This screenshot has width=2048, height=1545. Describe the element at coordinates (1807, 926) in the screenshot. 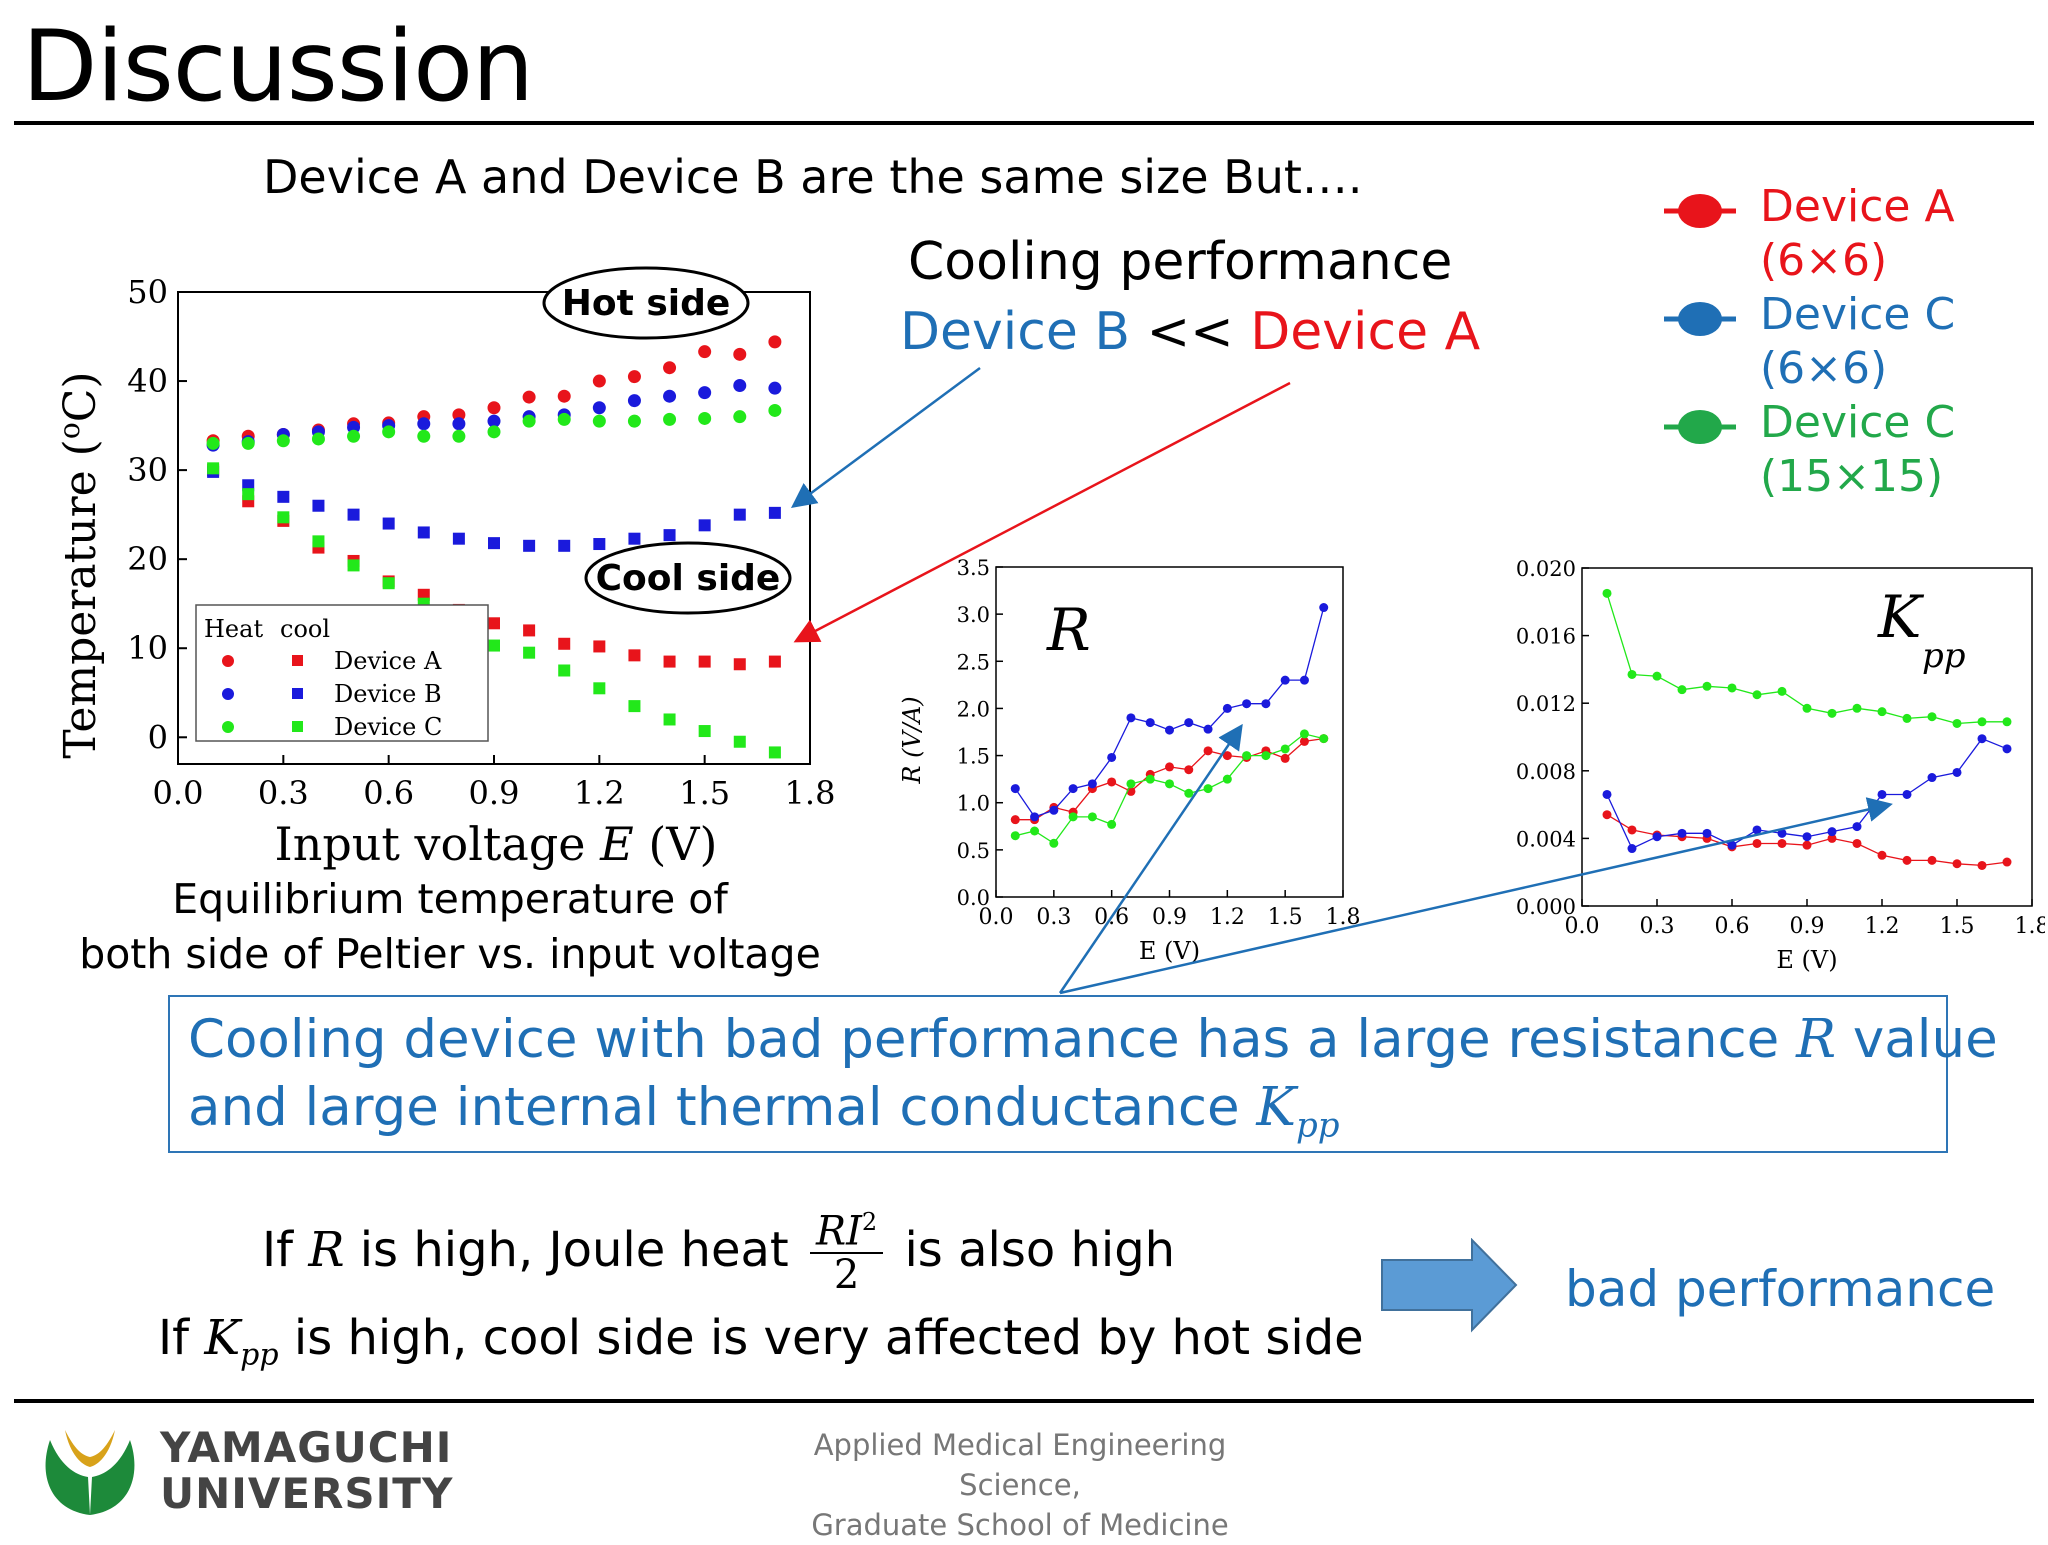

I see `x-tick-label: 0.9` at that location.